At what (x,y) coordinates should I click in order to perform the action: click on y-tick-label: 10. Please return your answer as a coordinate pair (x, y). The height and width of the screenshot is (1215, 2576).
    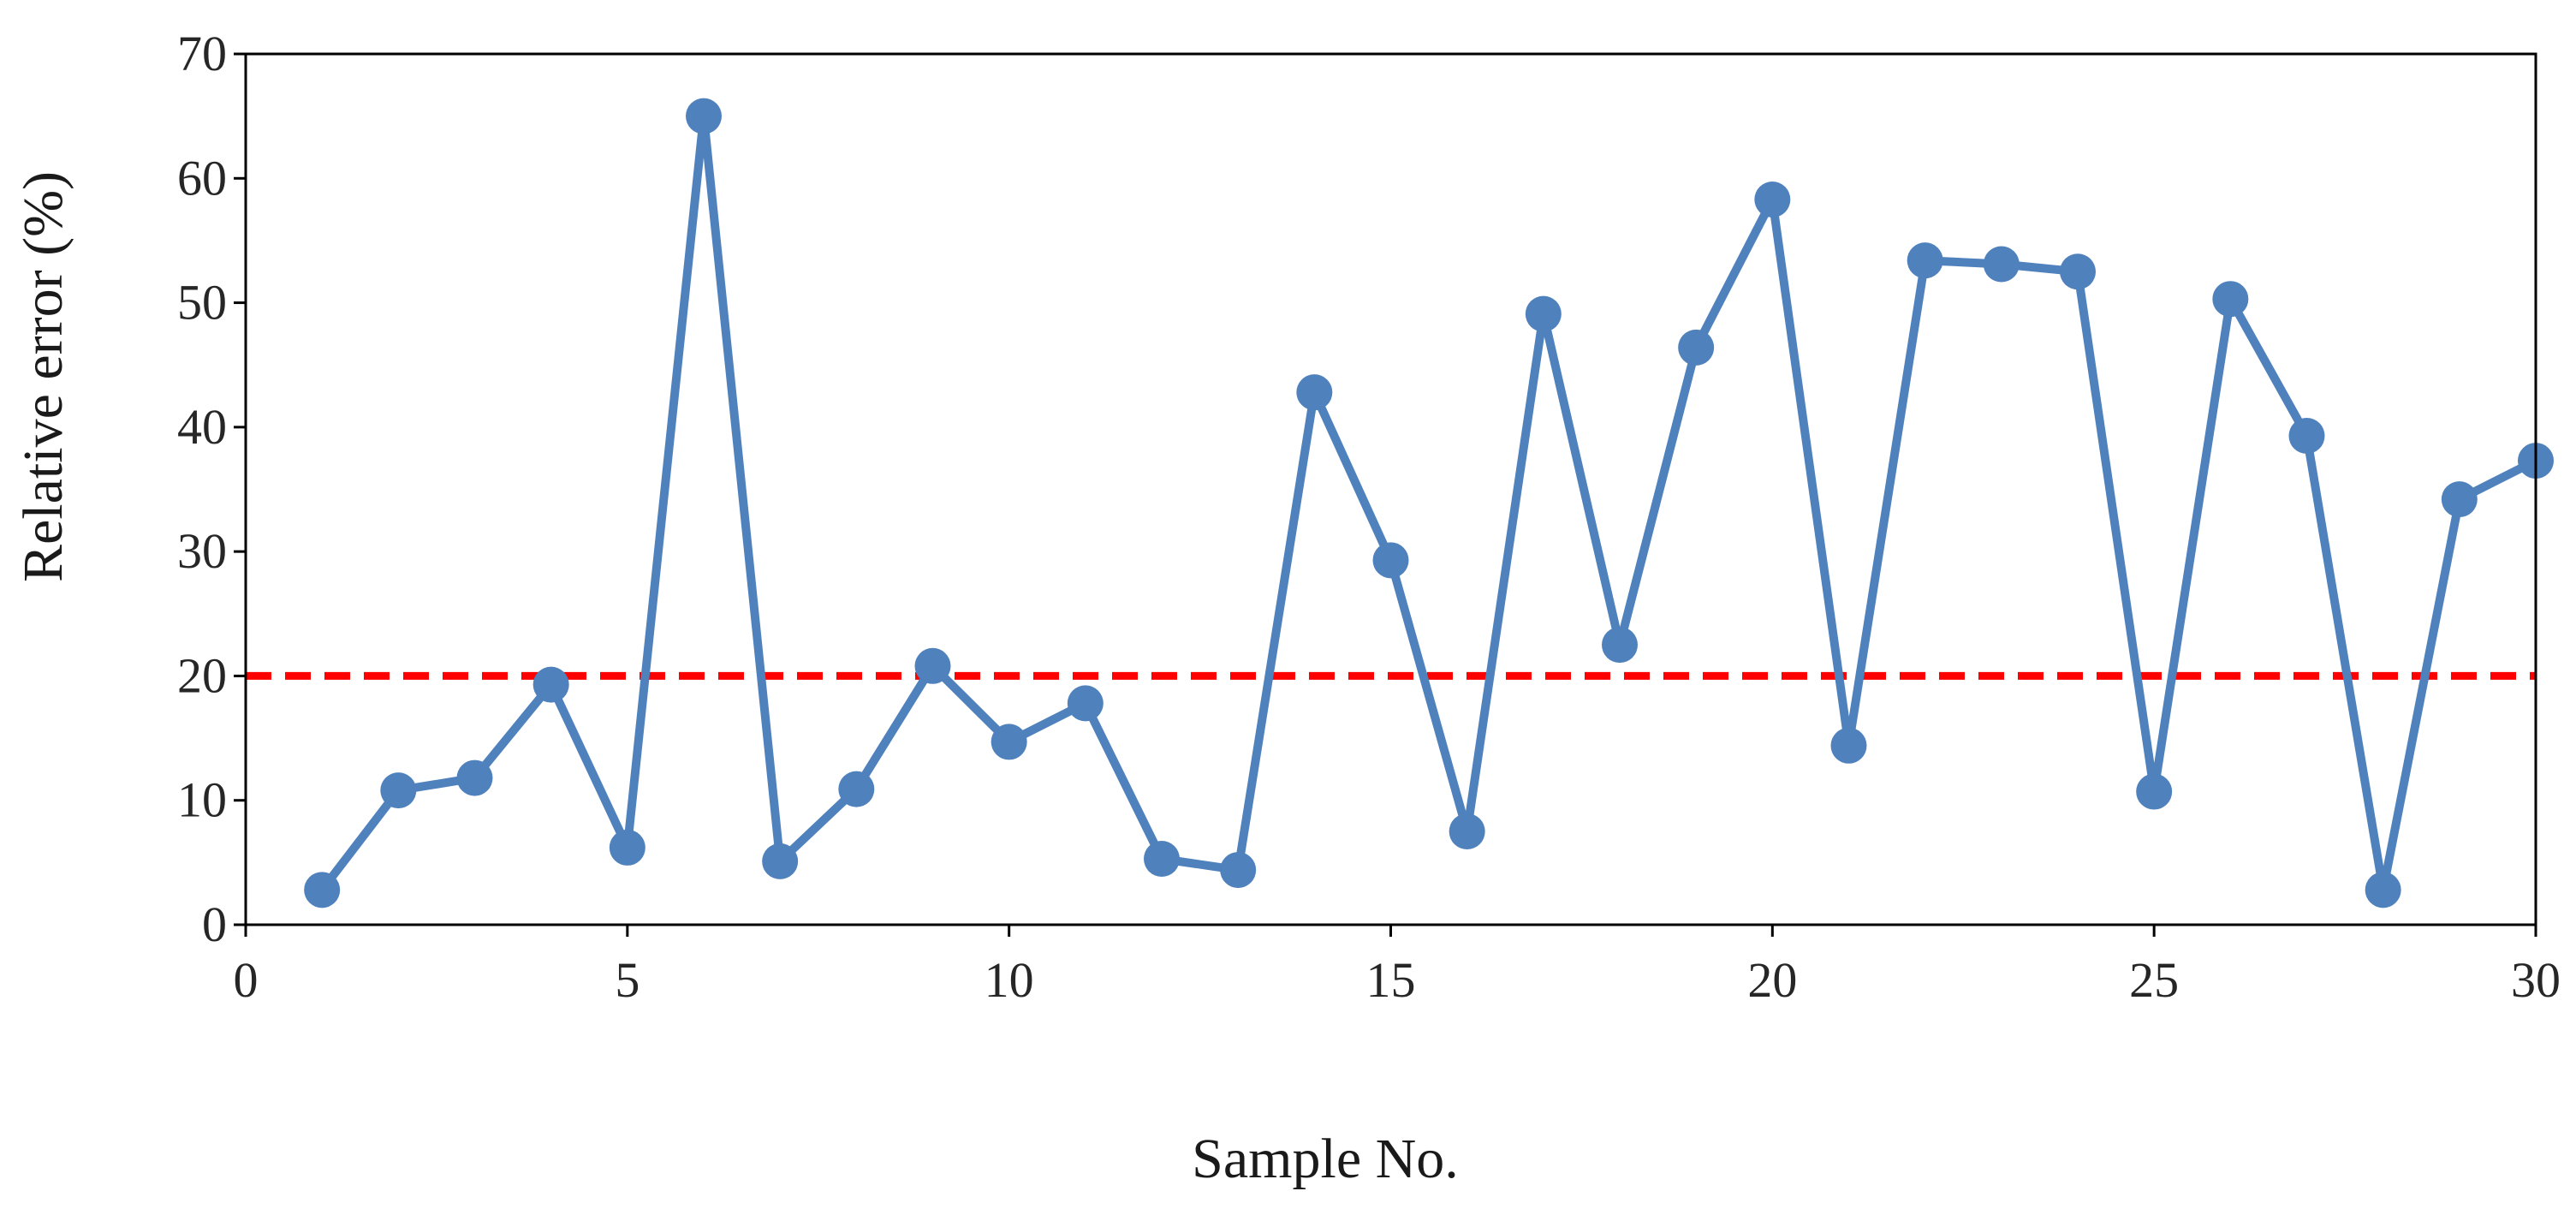
    Looking at the image, I should click on (202, 800).